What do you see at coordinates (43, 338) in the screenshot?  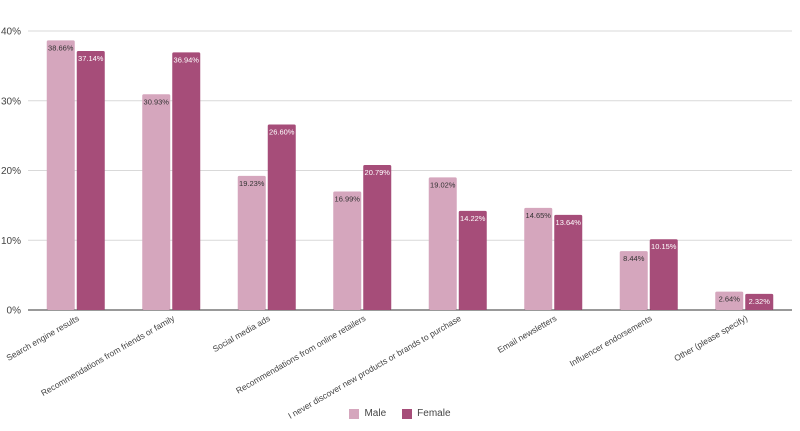 I see `x-tick-label: Search engine results` at bounding box center [43, 338].